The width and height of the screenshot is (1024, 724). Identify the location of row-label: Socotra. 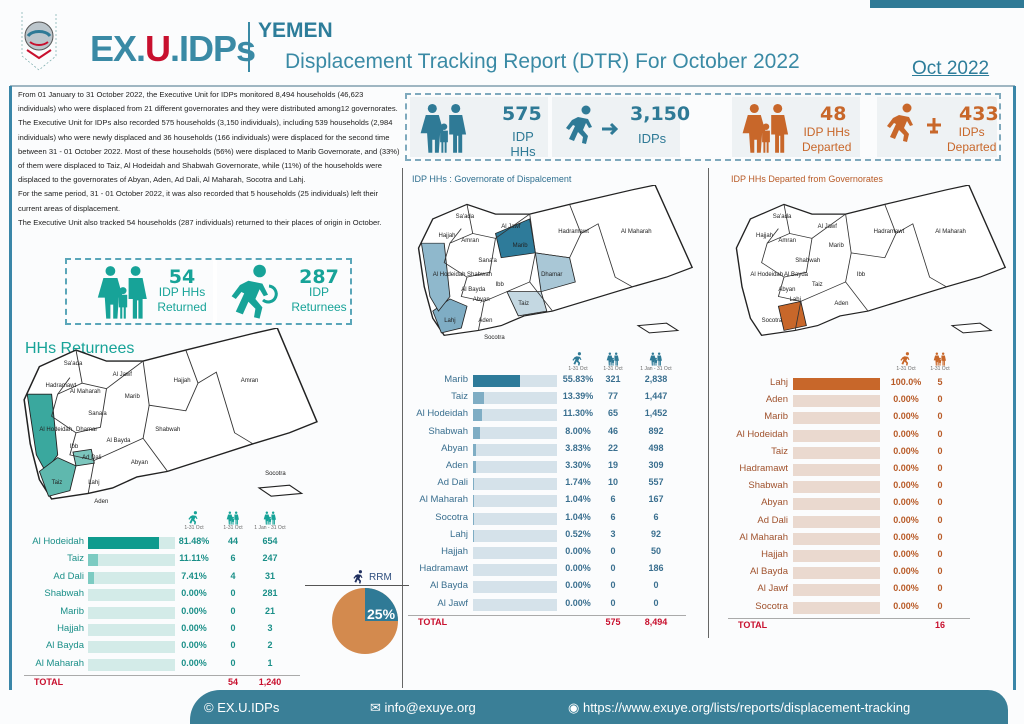
(771, 606).